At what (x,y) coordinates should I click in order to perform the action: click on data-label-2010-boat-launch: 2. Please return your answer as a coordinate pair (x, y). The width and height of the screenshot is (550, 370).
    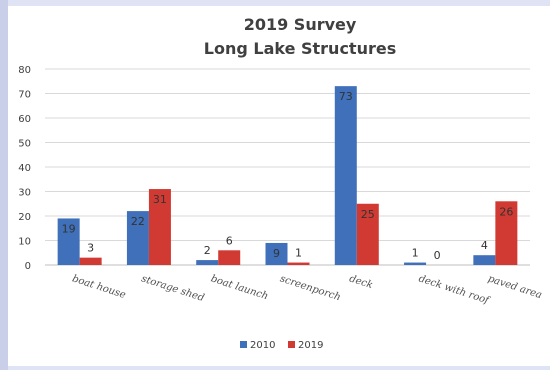
    Looking at the image, I should click on (207, 250).